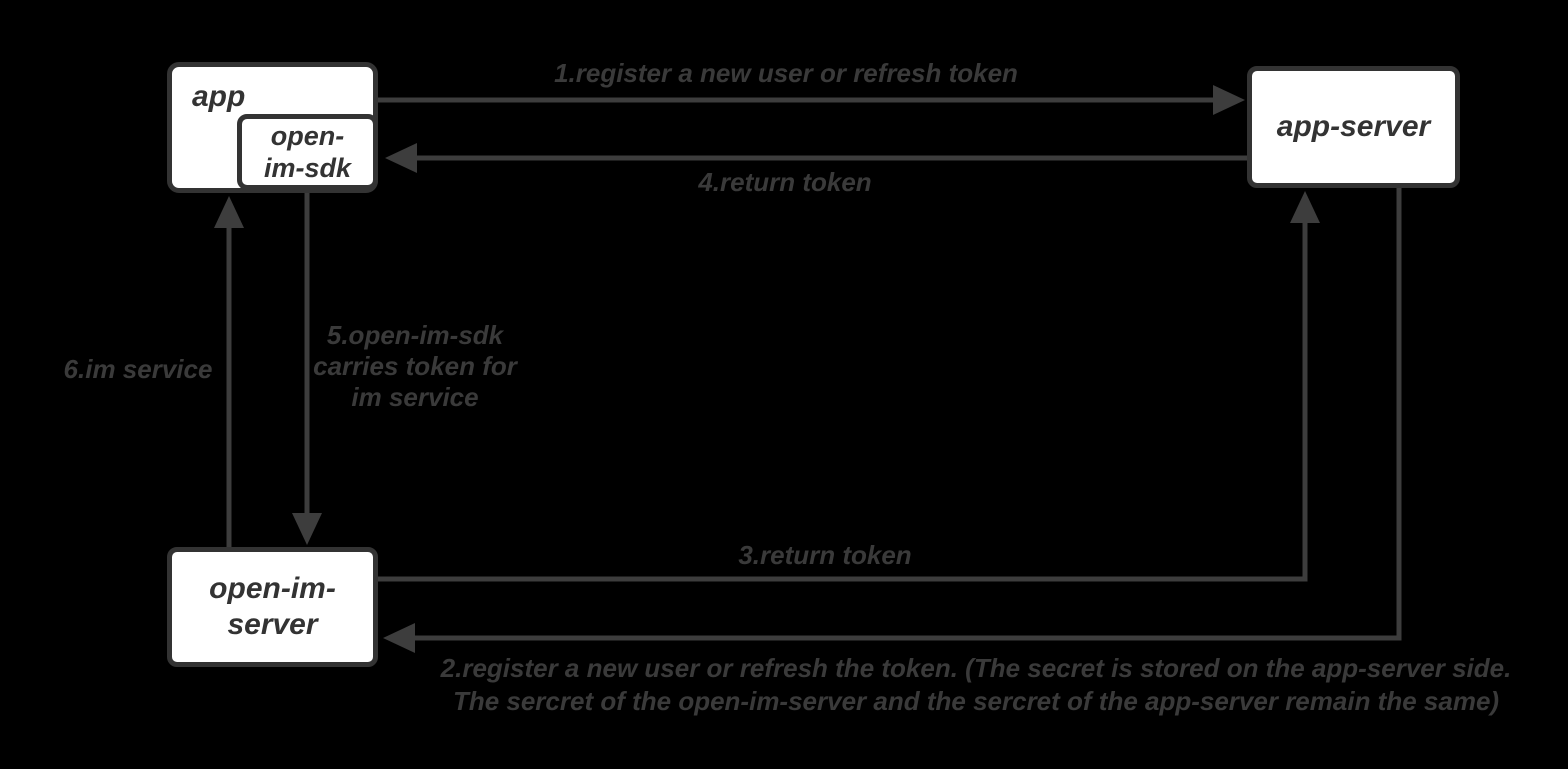 The image size is (1568, 769). I want to click on node-app-label: app, so click(219, 96).